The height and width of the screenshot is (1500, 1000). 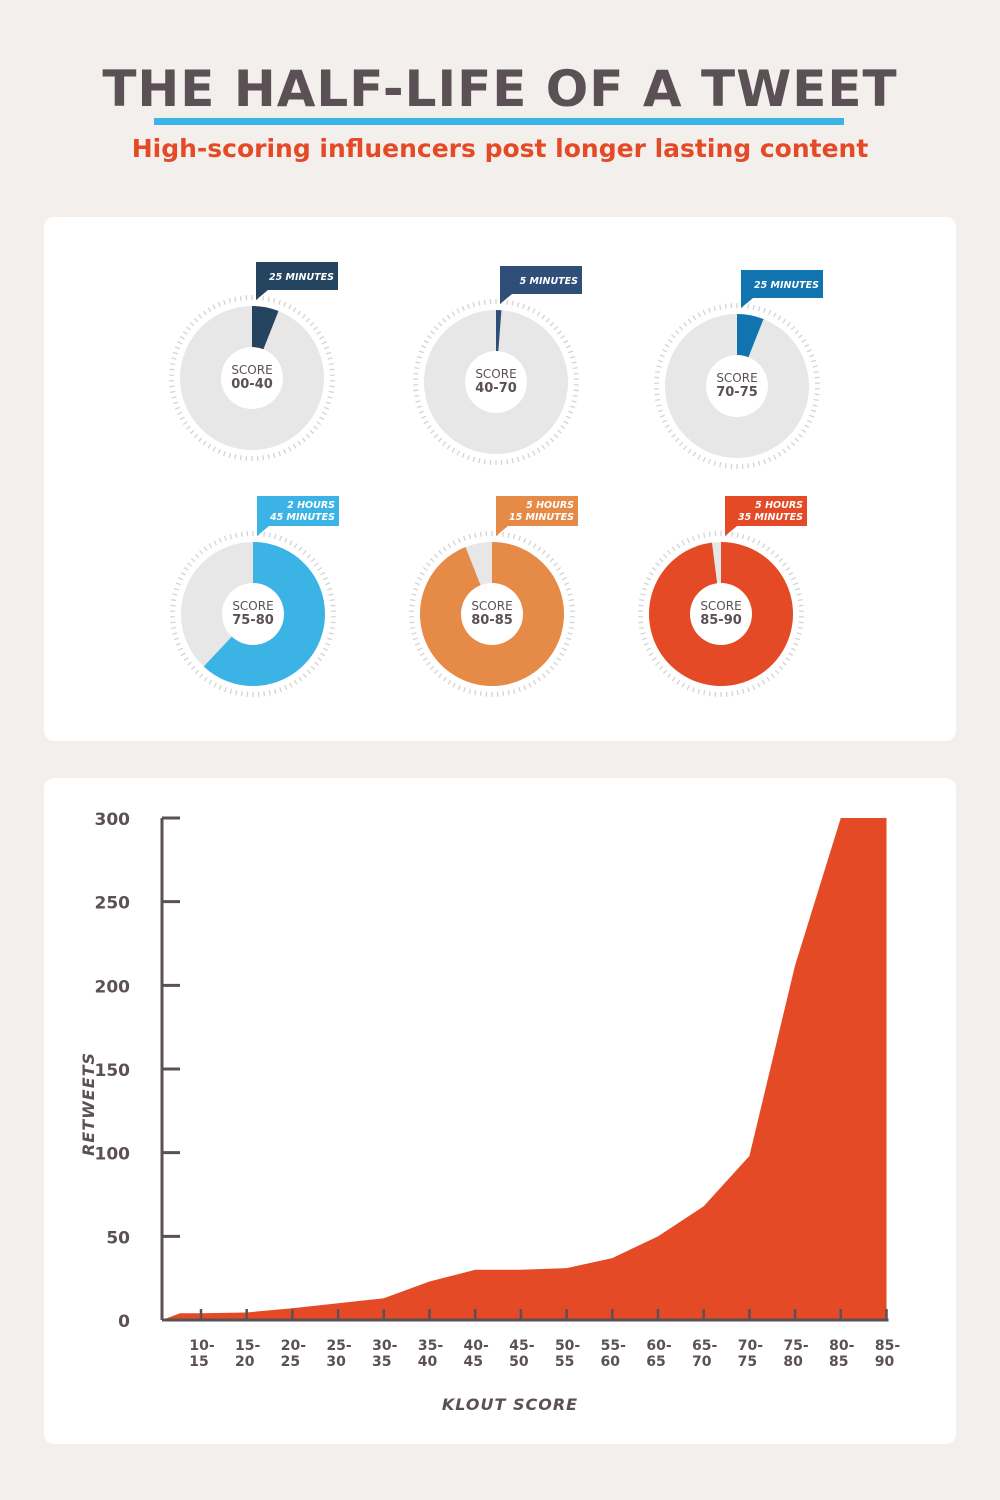 I want to click on x-tick-label: 70-75, so click(x=751, y=1354).